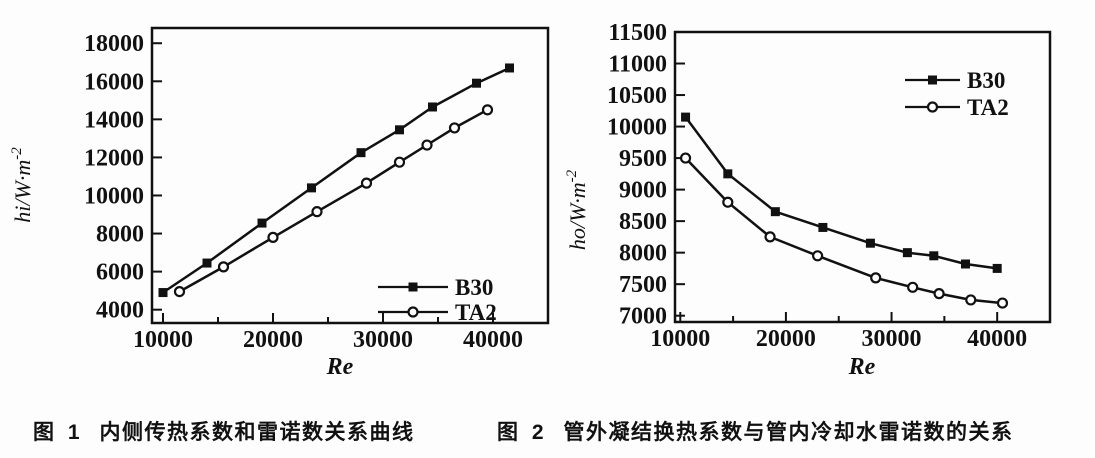 The width and height of the screenshot is (1095, 458). What do you see at coordinates (22, 185) in the screenshot?
I see `y-axis-title: hi/W·m-2` at bounding box center [22, 185].